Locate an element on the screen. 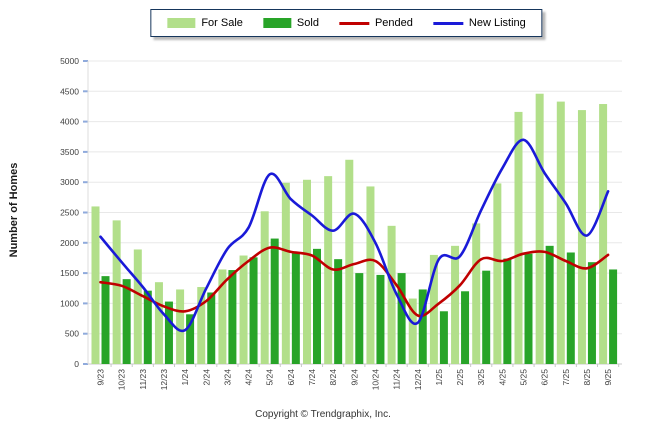 Image resolution: width=646 pixels, height=434 pixels. x-tick-label: 11/23 is located at coordinates (143, 379).